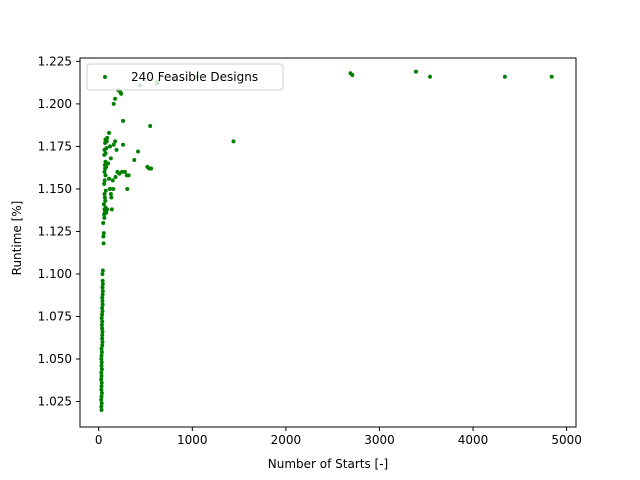 The height and width of the screenshot is (480, 640). I want to click on legend-marker, so click(105, 77).